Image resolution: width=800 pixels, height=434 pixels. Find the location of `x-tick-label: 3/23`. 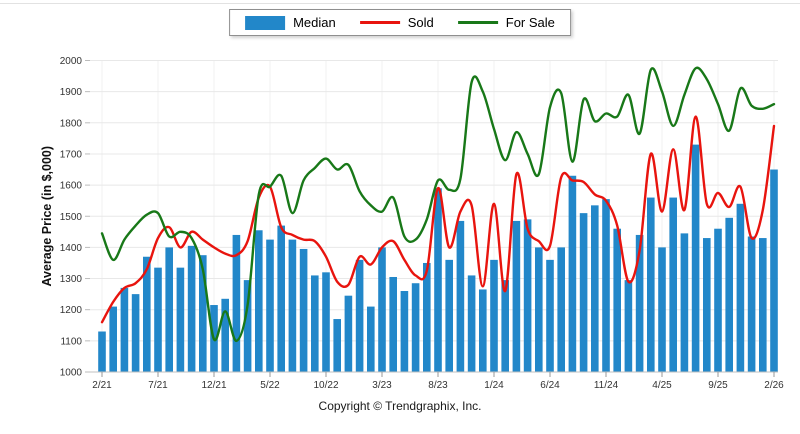

x-tick-label: 3/23 is located at coordinates (382, 385).